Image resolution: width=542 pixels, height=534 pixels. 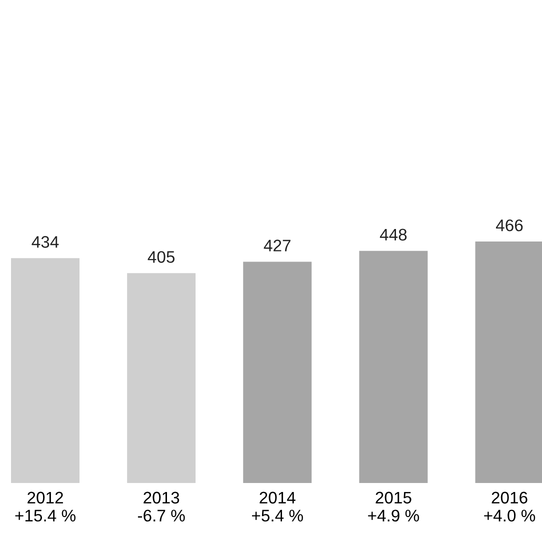 What do you see at coordinates (394, 507) in the screenshot?
I see `x-tick-label: 2015 +4.9 %` at bounding box center [394, 507].